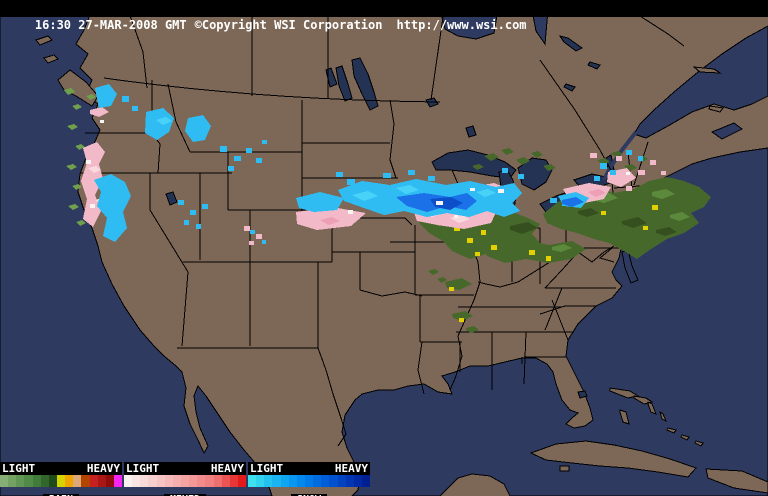 This screenshot has height=496, width=768. Describe the element at coordinates (656, 417) in the screenshot. I see `bahamas` at that location.